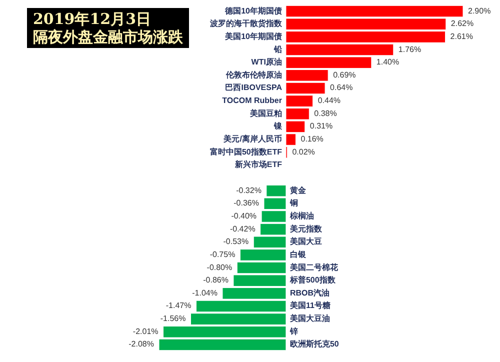 The width and height of the screenshot is (500, 362). I want to click on data-label: -0.80%, so click(219, 267).